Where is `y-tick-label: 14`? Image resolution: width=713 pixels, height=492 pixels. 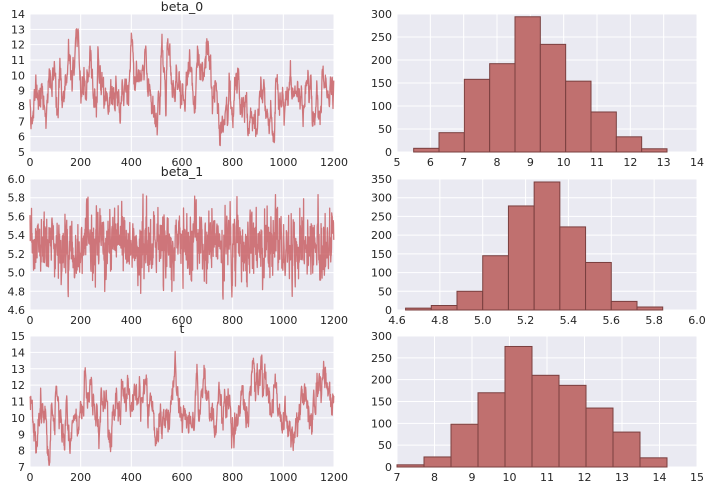
y-tick-label: 14 is located at coordinates (18, 352).